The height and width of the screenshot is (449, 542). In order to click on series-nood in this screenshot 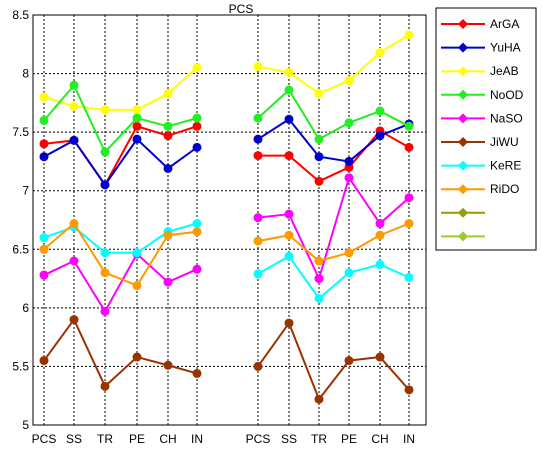, I will do `click(226, 118)`.